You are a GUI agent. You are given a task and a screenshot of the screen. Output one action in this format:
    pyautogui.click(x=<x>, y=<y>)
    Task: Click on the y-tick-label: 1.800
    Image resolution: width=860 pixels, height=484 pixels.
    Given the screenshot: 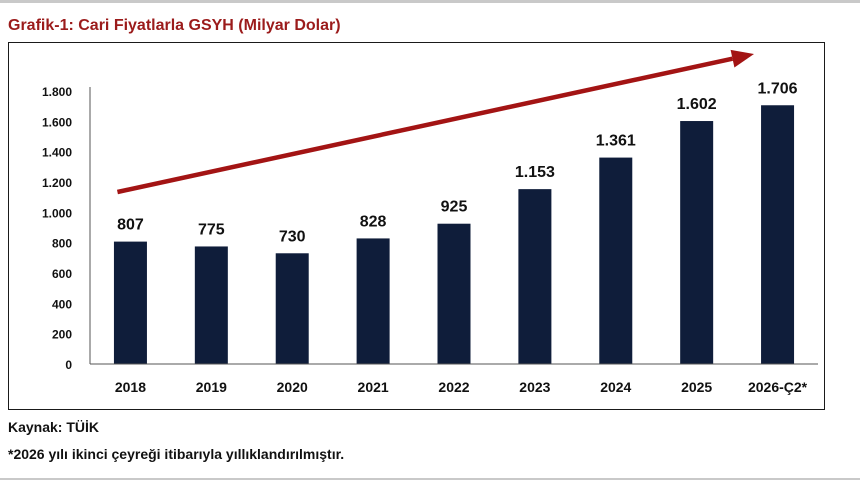 What is the action you would take?
    pyautogui.click(x=57, y=92)
    